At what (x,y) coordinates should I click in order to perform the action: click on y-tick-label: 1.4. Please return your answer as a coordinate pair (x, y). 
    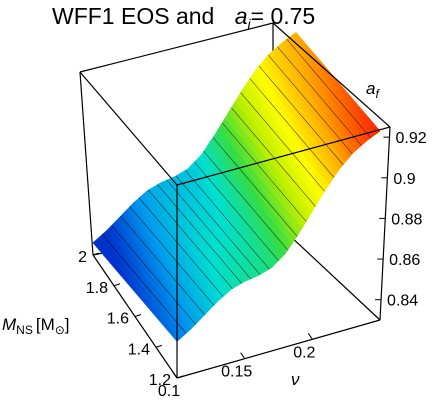
    Looking at the image, I should click on (139, 349).